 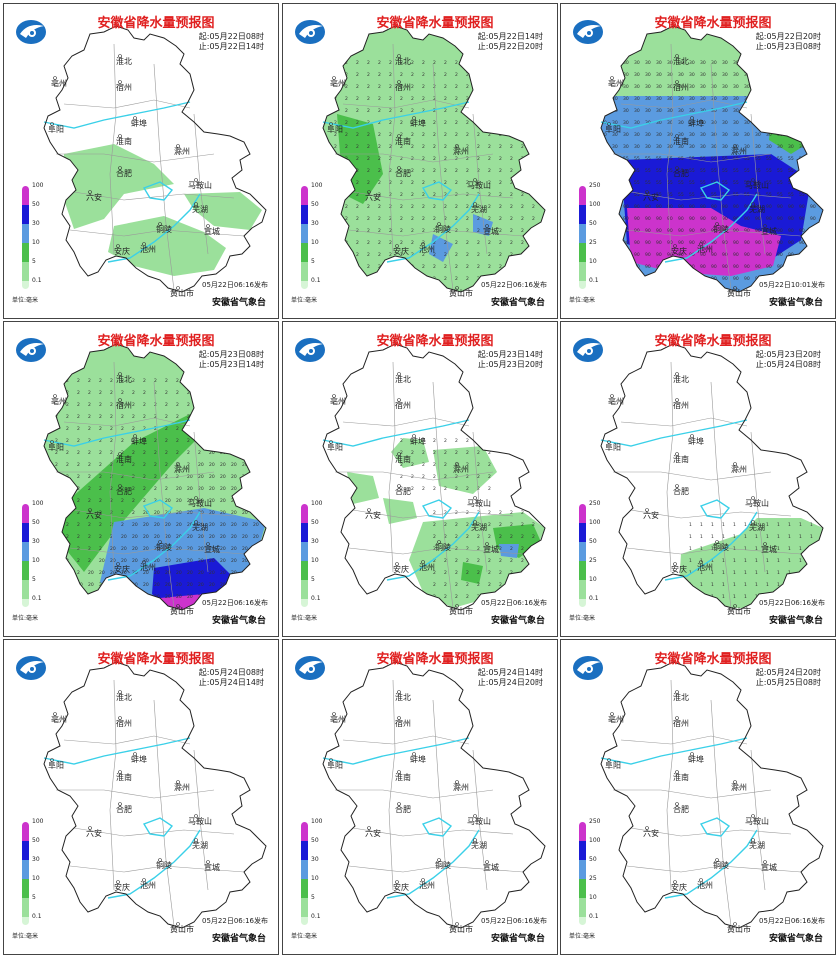 I want to click on legend-label: 10, so click(x=315, y=878).